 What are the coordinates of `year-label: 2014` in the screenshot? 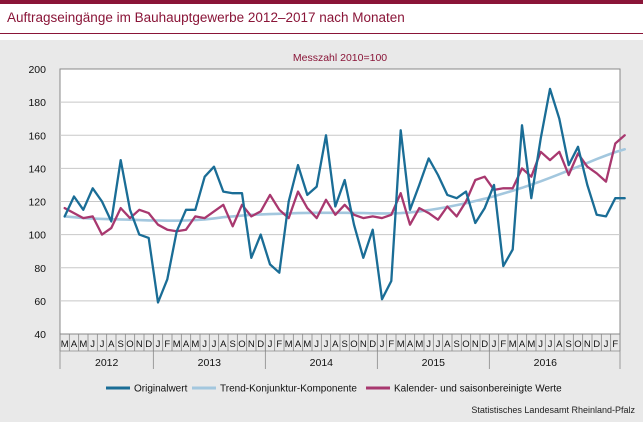 It's located at (322, 363).